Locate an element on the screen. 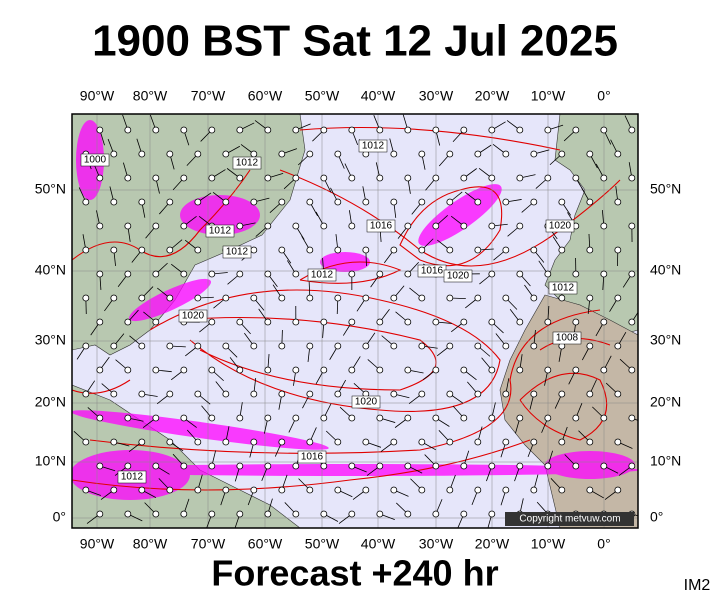  isobar-label: 1008 is located at coordinates (567, 338).